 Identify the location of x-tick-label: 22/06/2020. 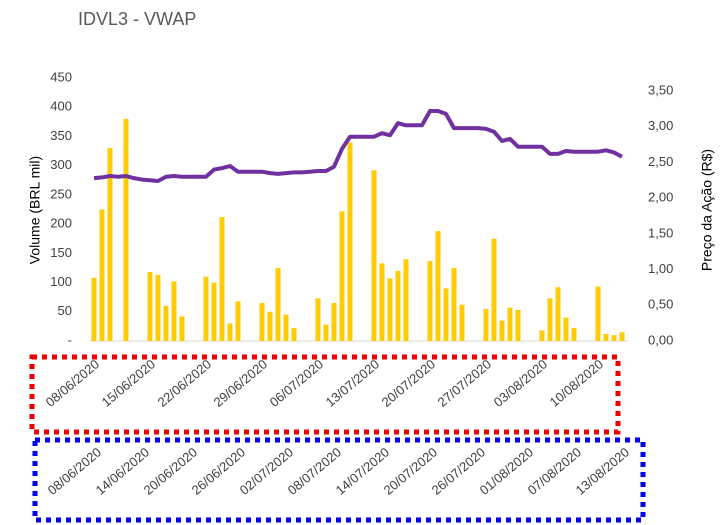
(184, 382).